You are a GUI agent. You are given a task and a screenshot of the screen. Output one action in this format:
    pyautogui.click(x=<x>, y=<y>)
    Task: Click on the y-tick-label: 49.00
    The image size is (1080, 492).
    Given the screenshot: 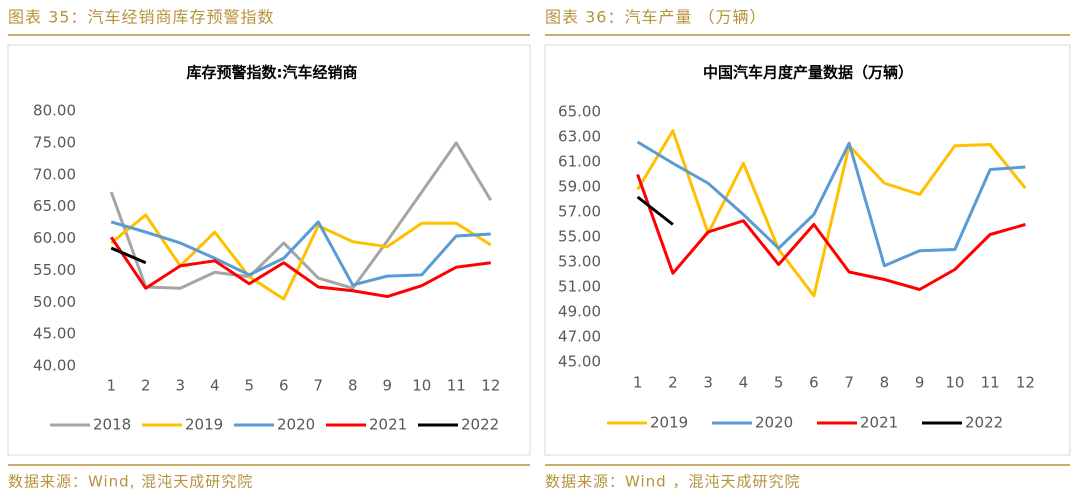 What is the action you would take?
    pyautogui.click(x=579, y=312)
    